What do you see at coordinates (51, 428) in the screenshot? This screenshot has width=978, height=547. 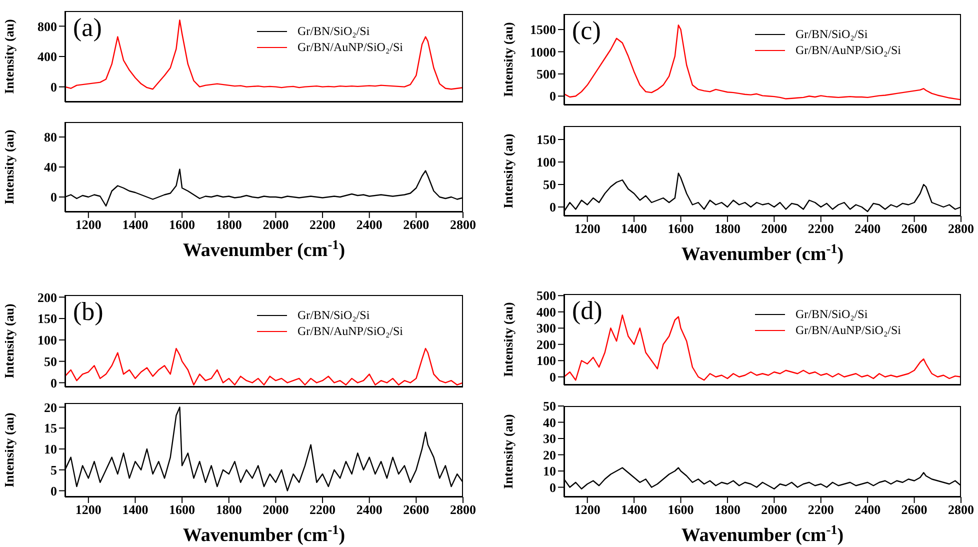 I see `y-tick-label: 15` at bounding box center [51, 428].